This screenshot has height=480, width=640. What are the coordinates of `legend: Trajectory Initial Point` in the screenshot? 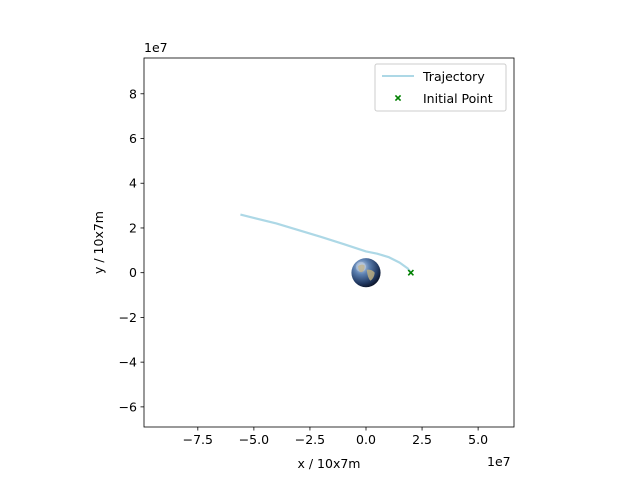 It's located at (440, 87).